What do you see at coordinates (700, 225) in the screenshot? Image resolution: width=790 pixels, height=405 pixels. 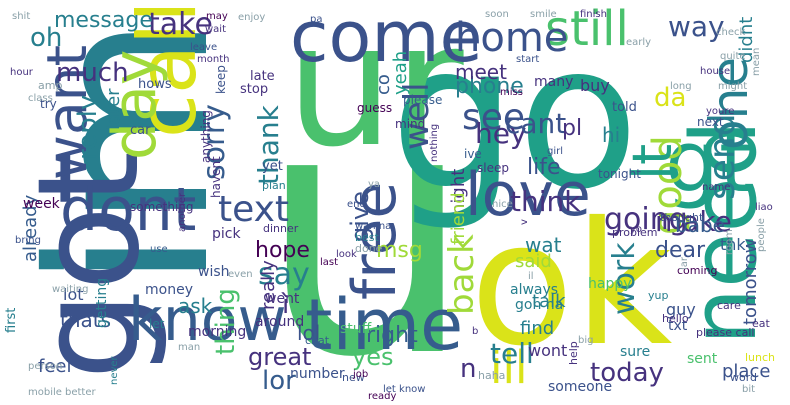 I see `word: babe` at bounding box center [700, 225].